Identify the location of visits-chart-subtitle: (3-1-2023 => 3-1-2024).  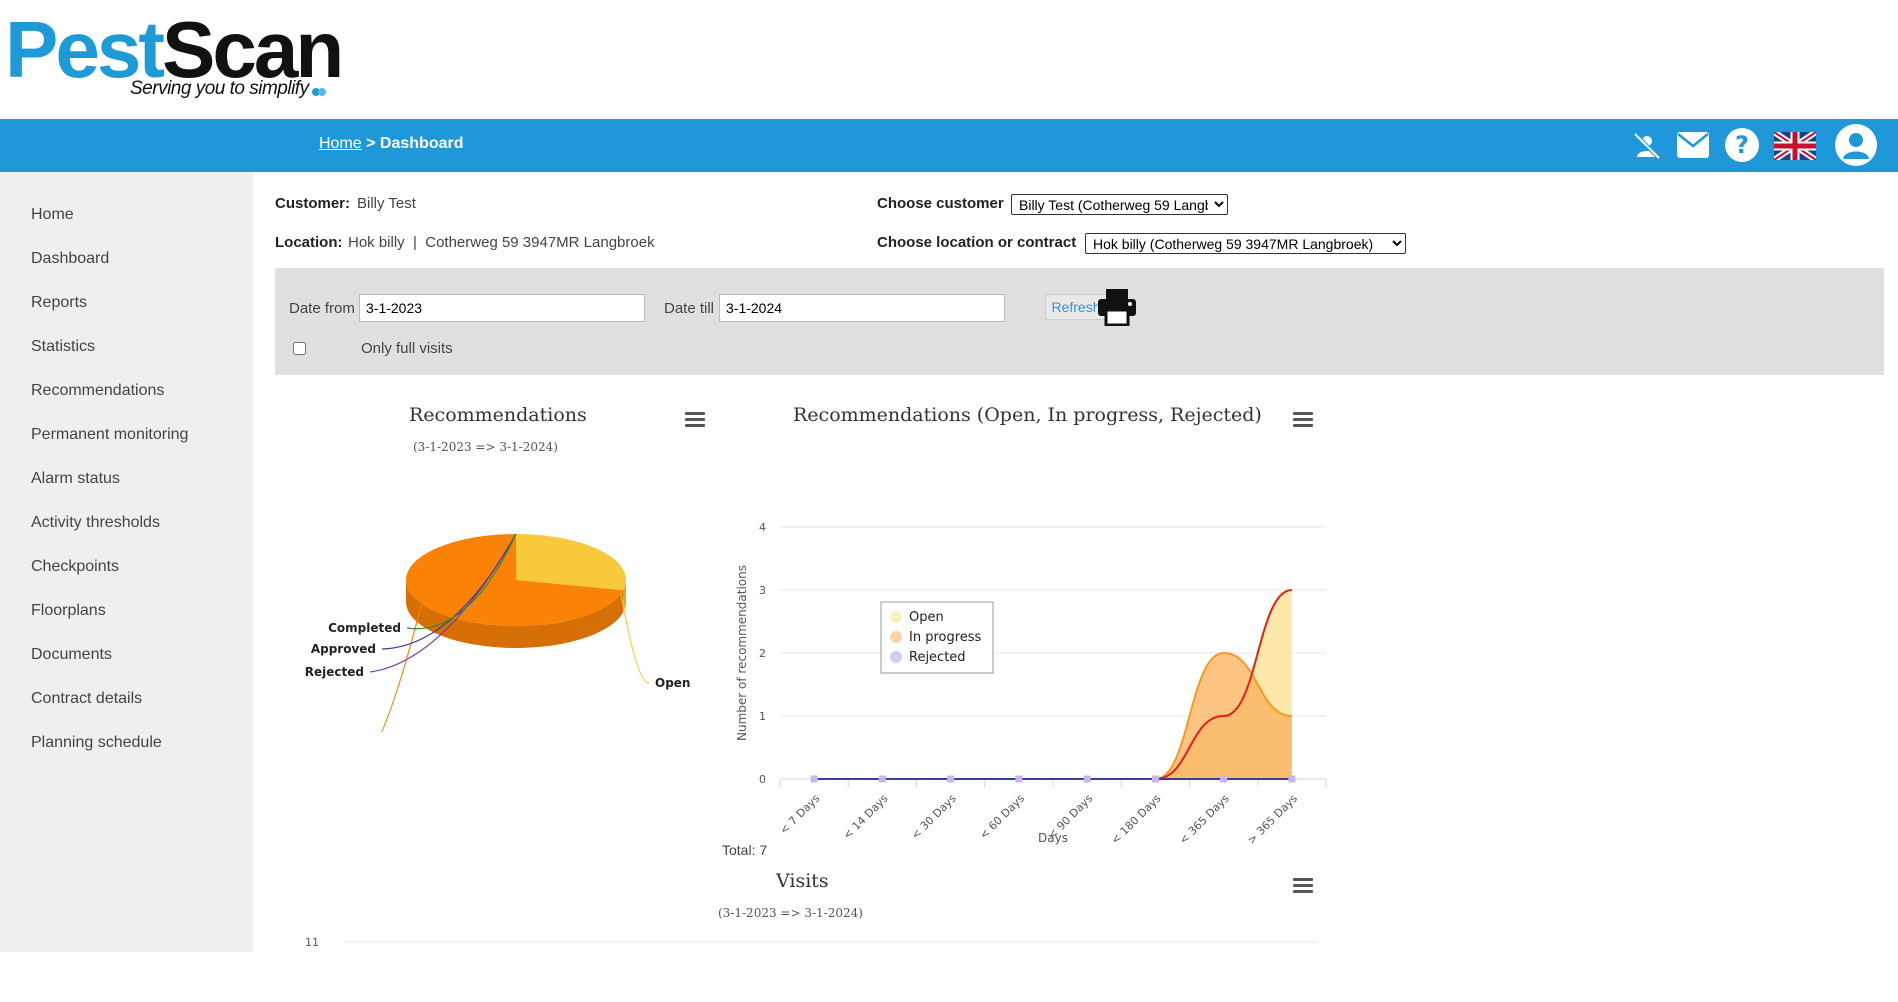
(790, 913).